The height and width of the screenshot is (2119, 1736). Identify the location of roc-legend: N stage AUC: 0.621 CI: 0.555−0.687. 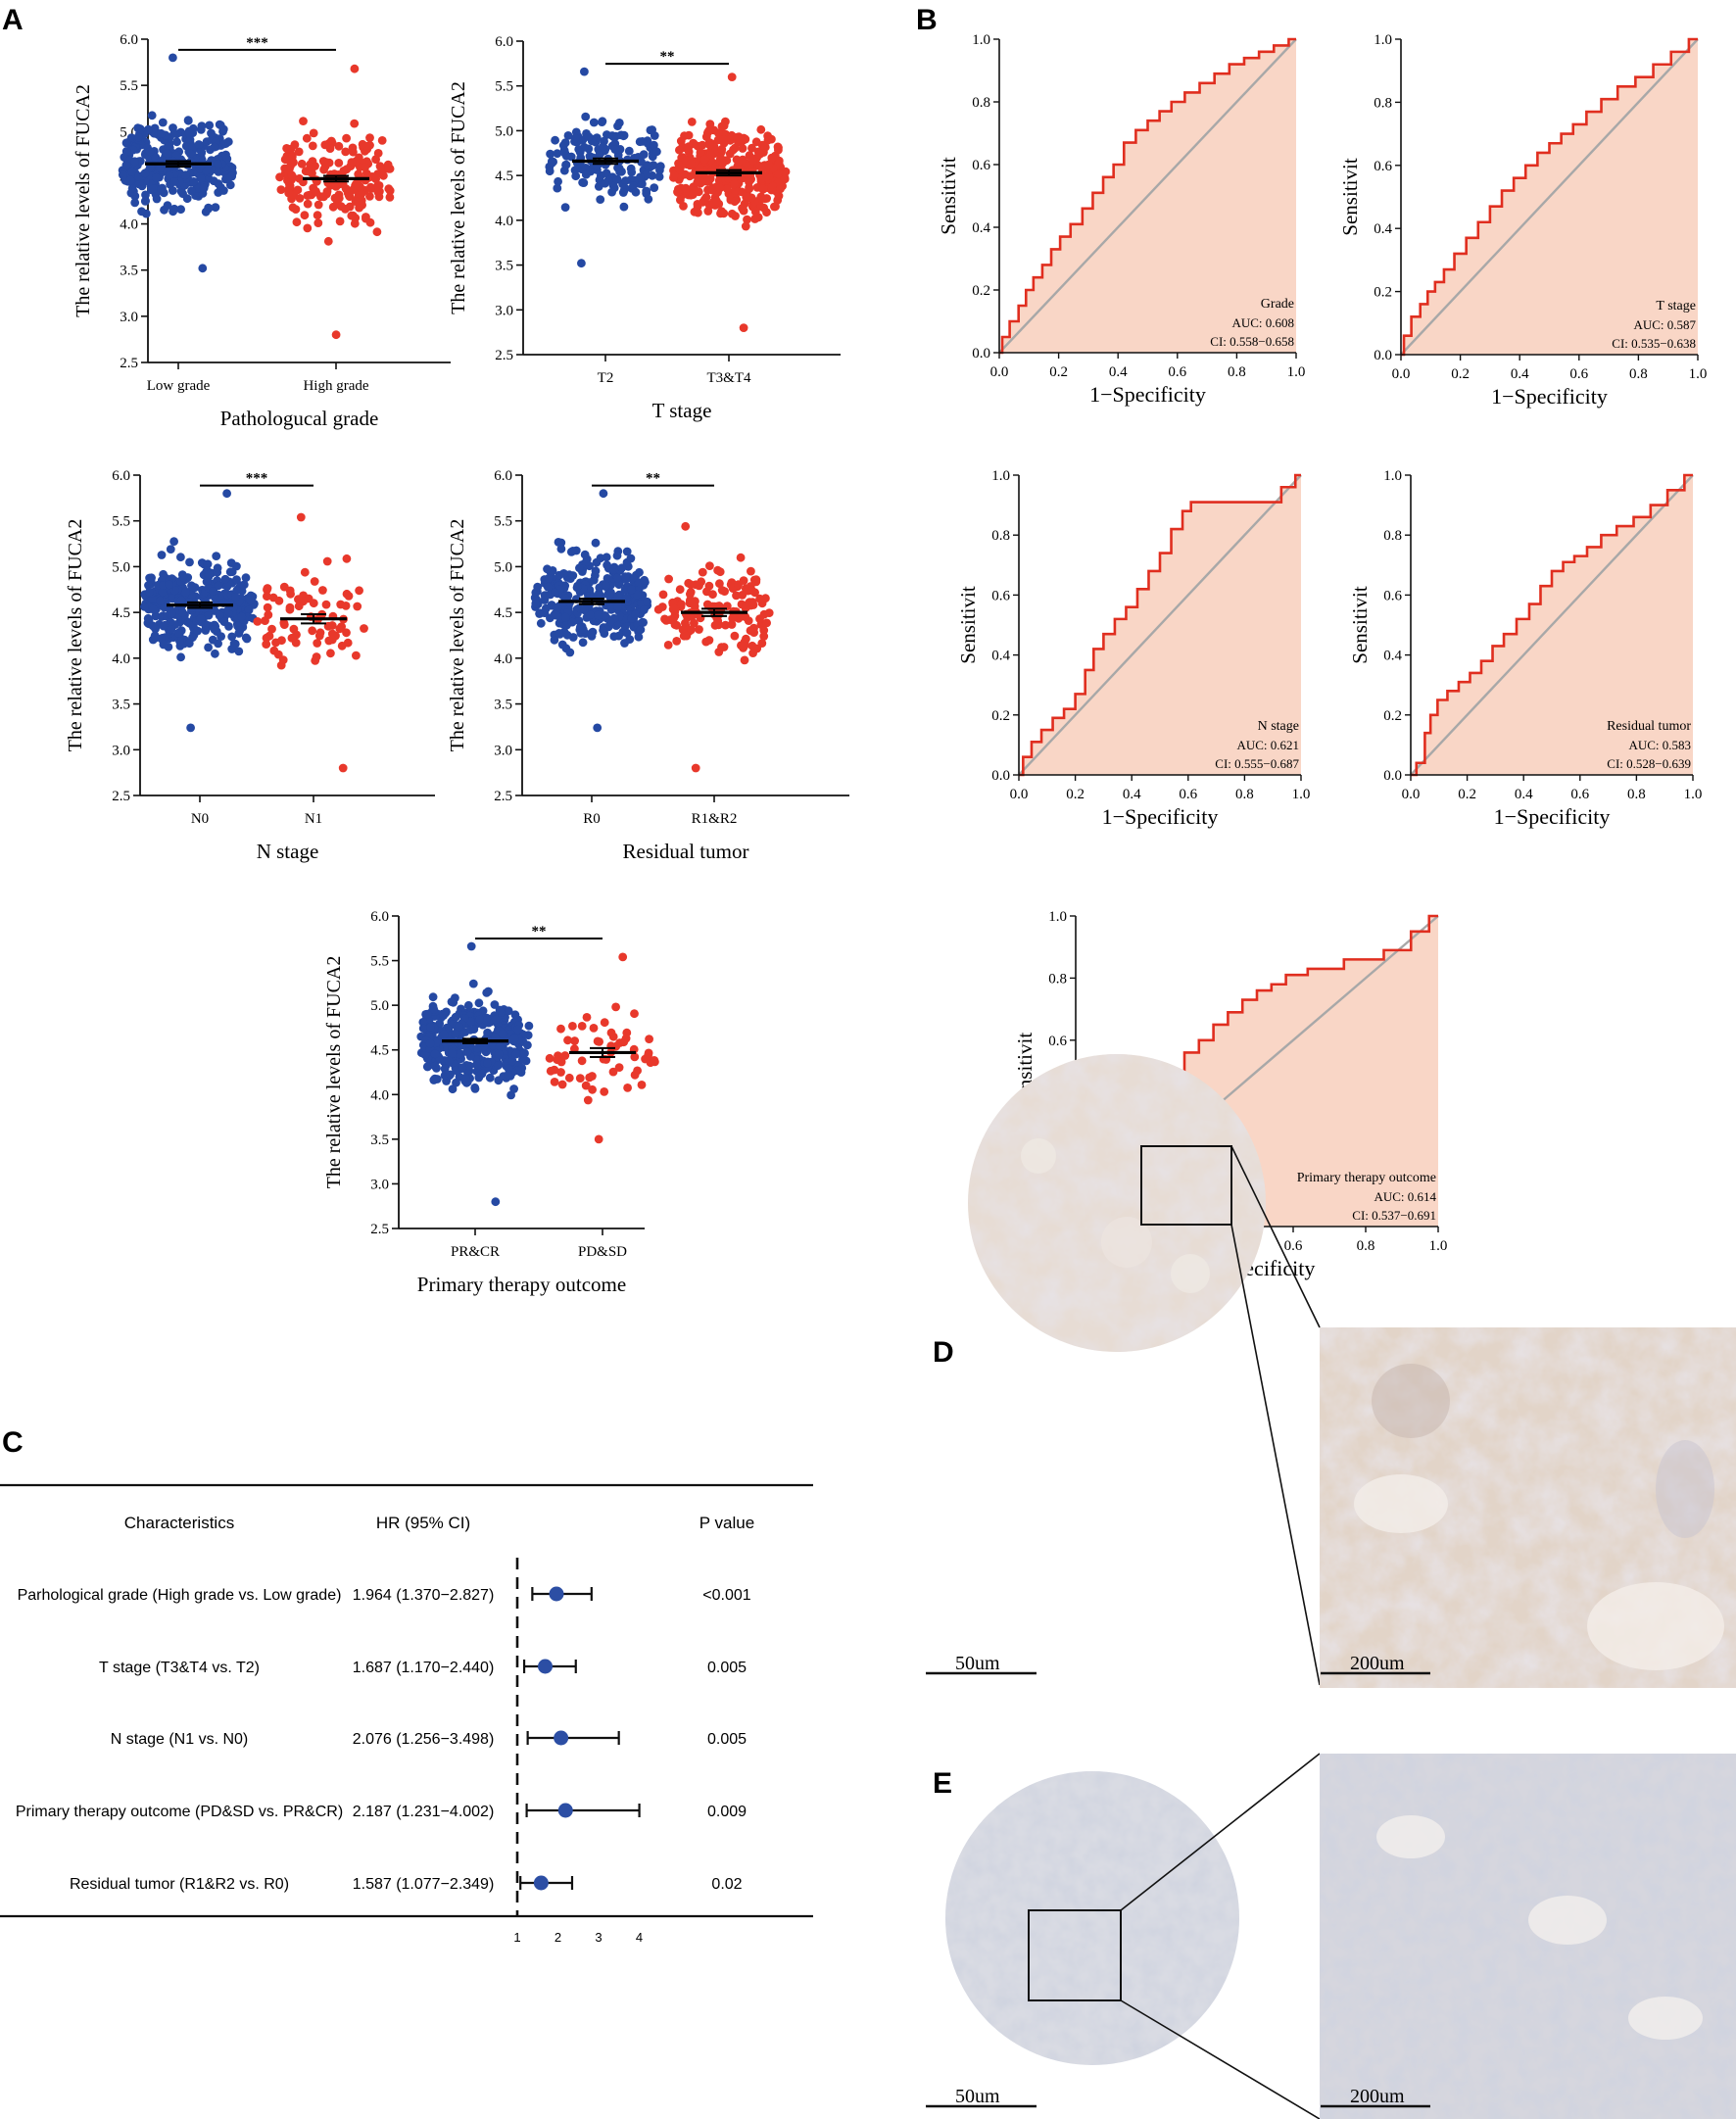
(1257, 745).